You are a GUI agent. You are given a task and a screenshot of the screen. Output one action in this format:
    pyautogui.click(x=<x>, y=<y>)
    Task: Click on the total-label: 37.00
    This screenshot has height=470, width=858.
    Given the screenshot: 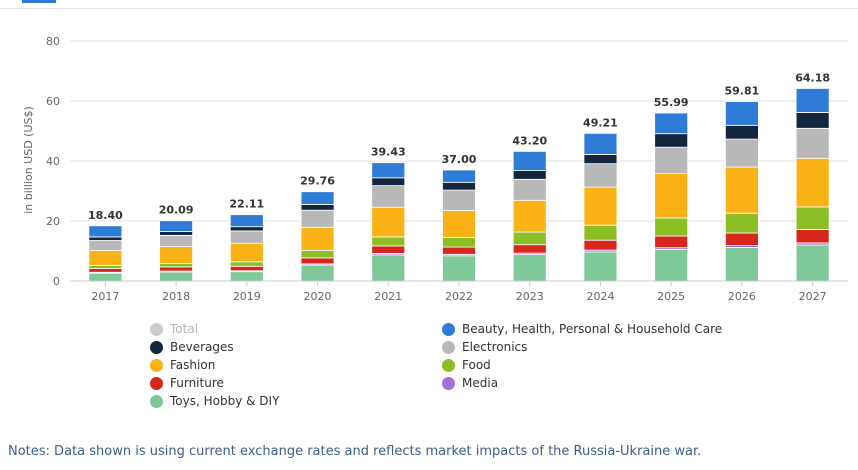 What is the action you would take?
    pyautogui.click(x=459, y=159)
    